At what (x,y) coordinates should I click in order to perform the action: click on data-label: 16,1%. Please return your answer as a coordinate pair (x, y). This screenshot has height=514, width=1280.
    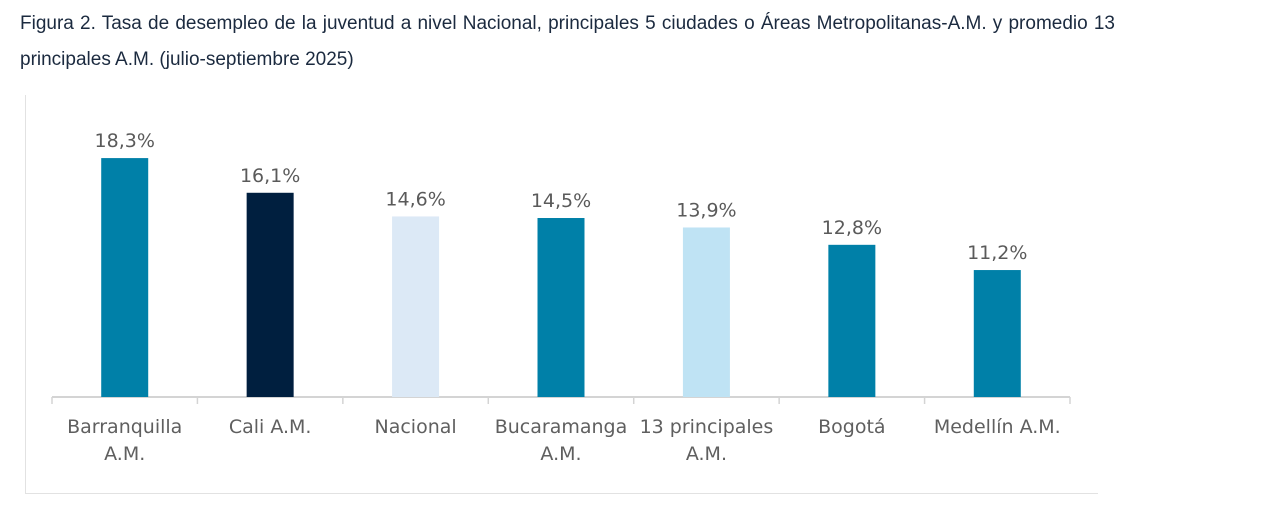
    Looking at the image, I should click on (270, 176).